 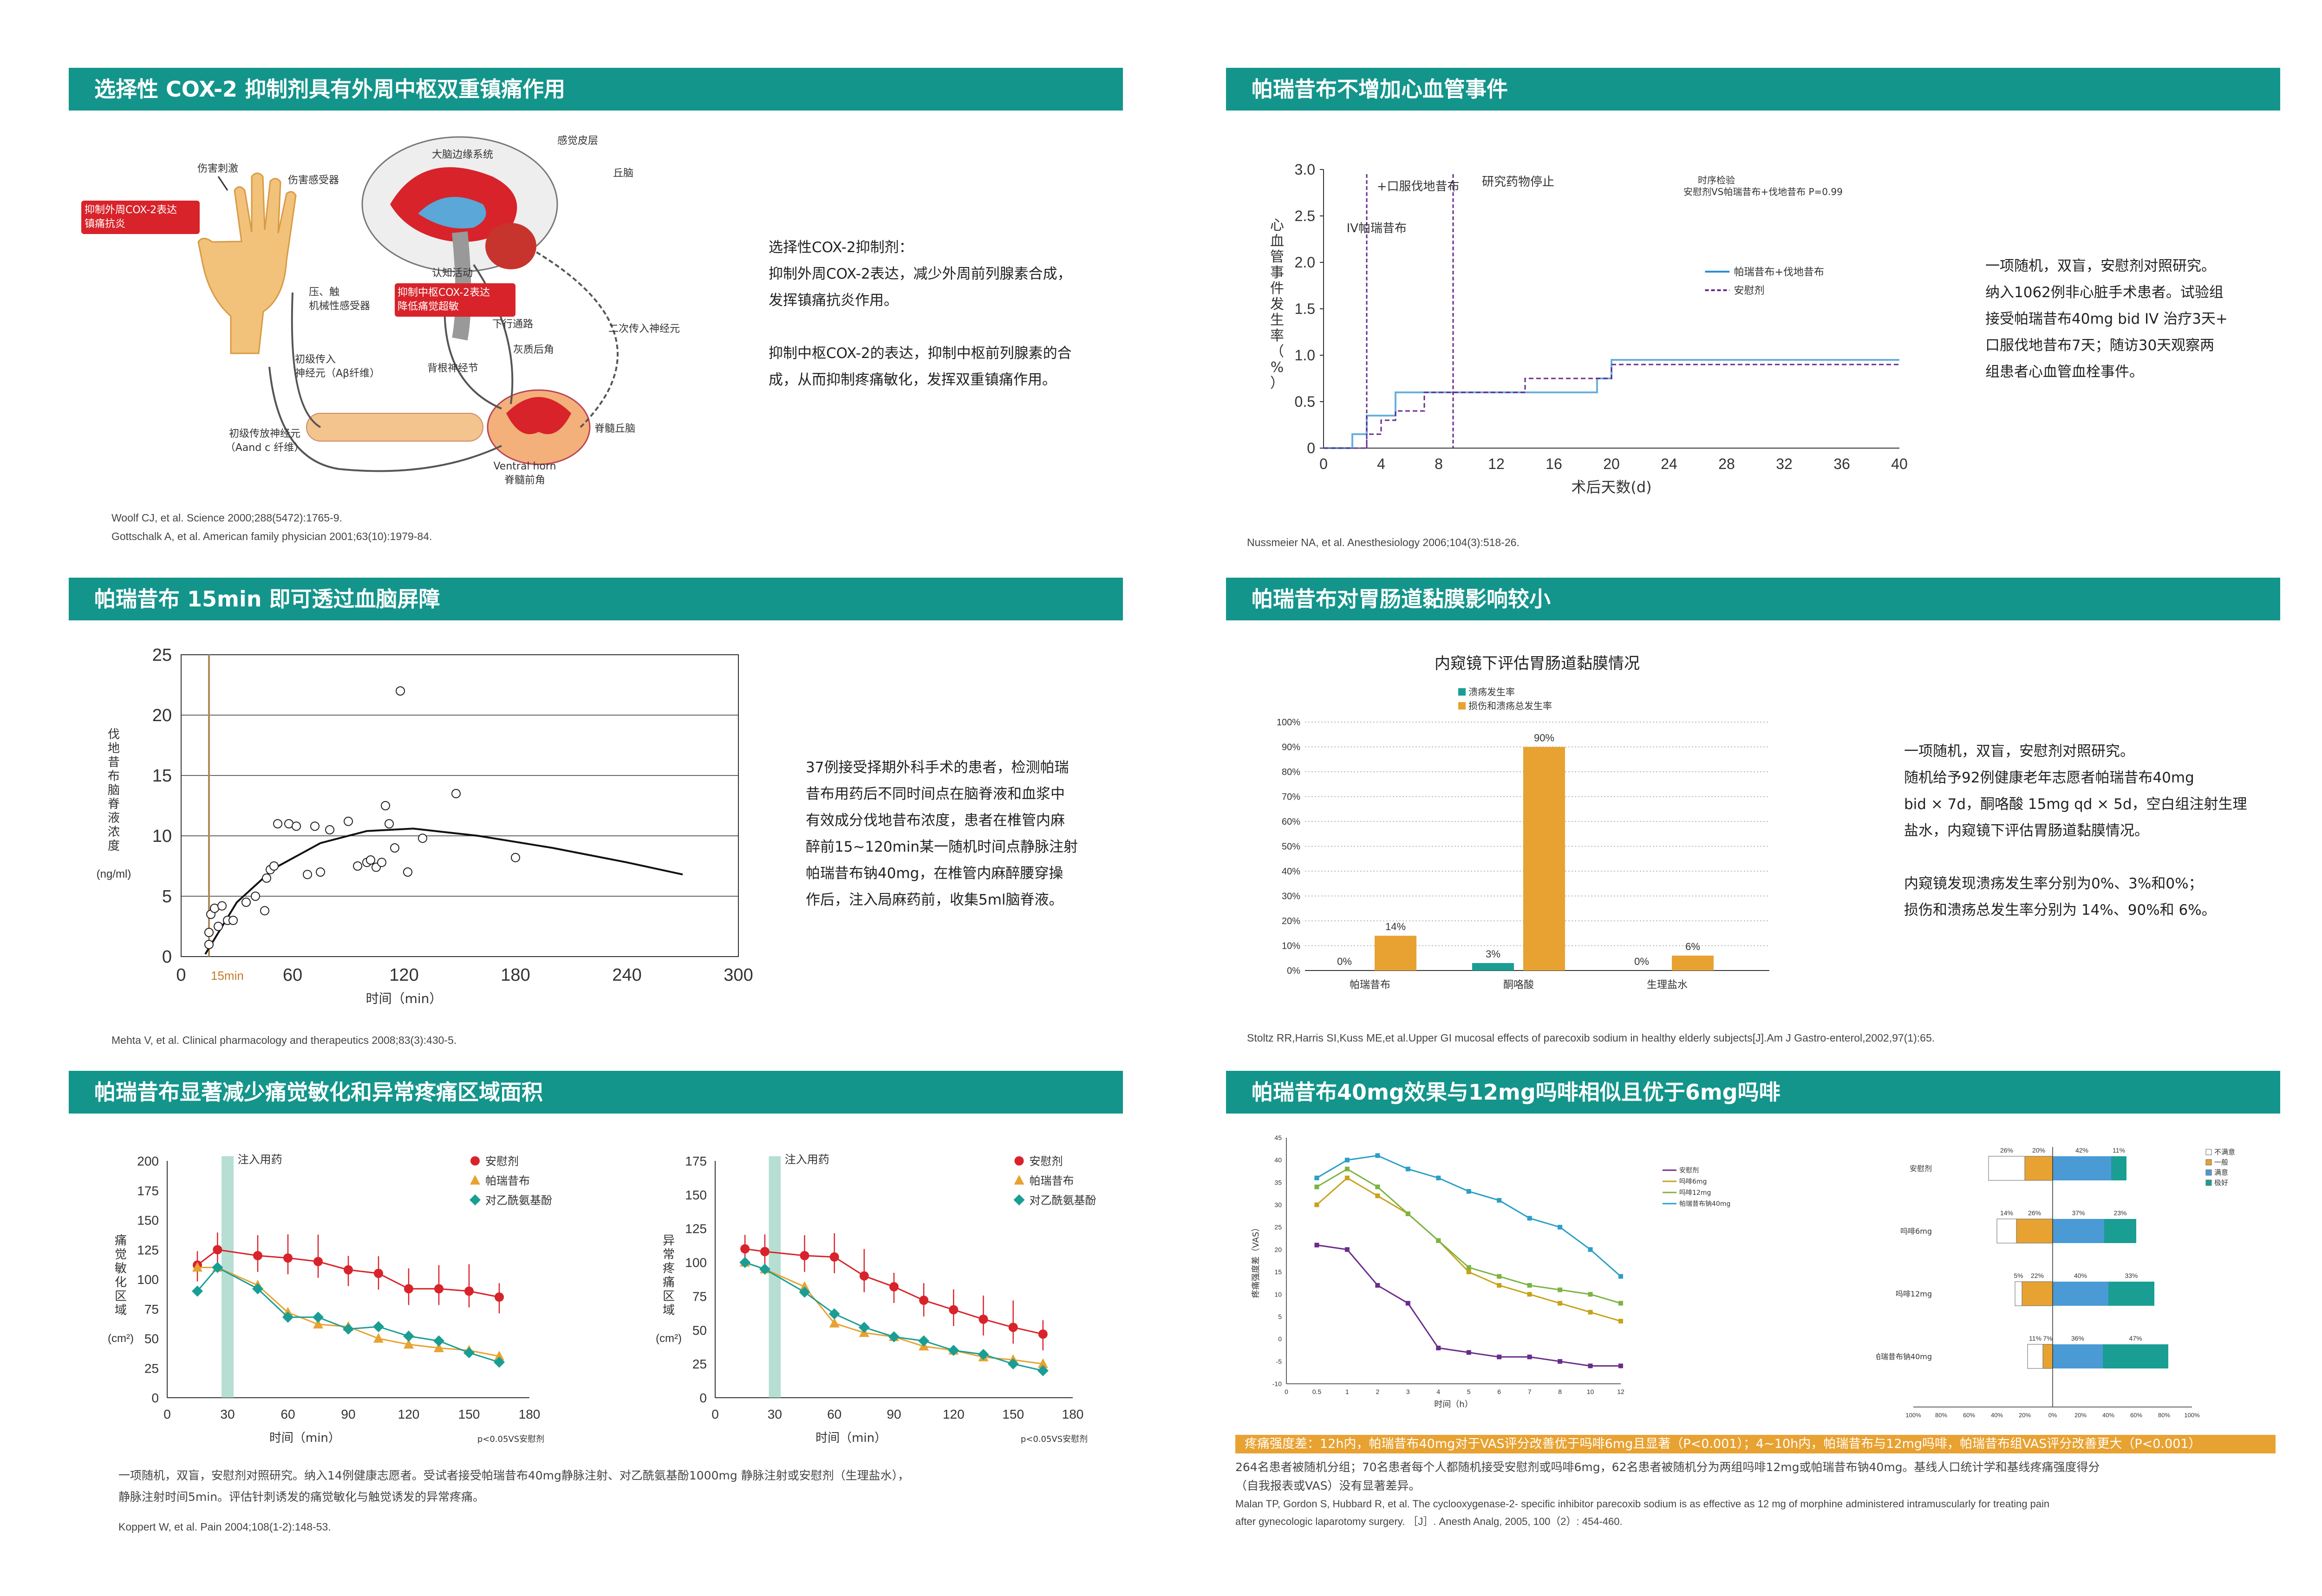 I want to click on peripheral-action-box, so click(x=140, y=217).